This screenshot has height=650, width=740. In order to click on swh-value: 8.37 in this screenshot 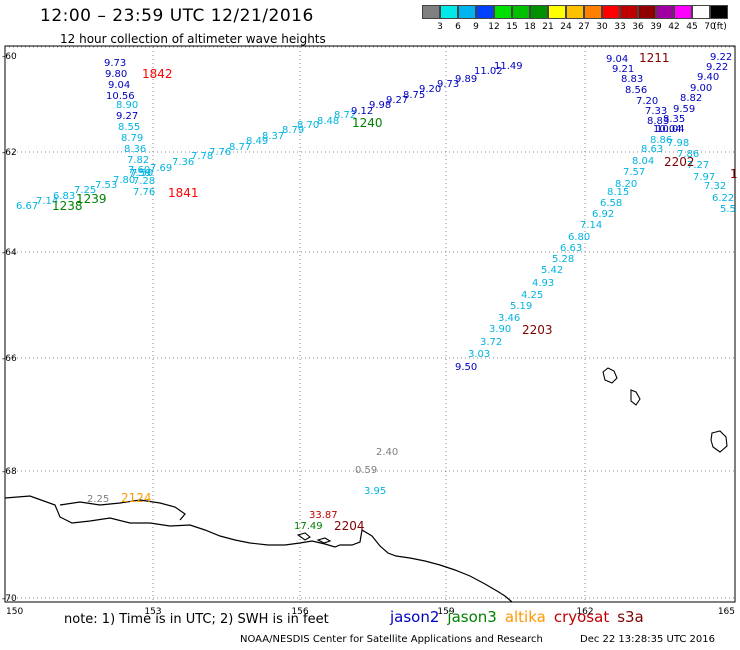, I will do `click(273, 136)`.